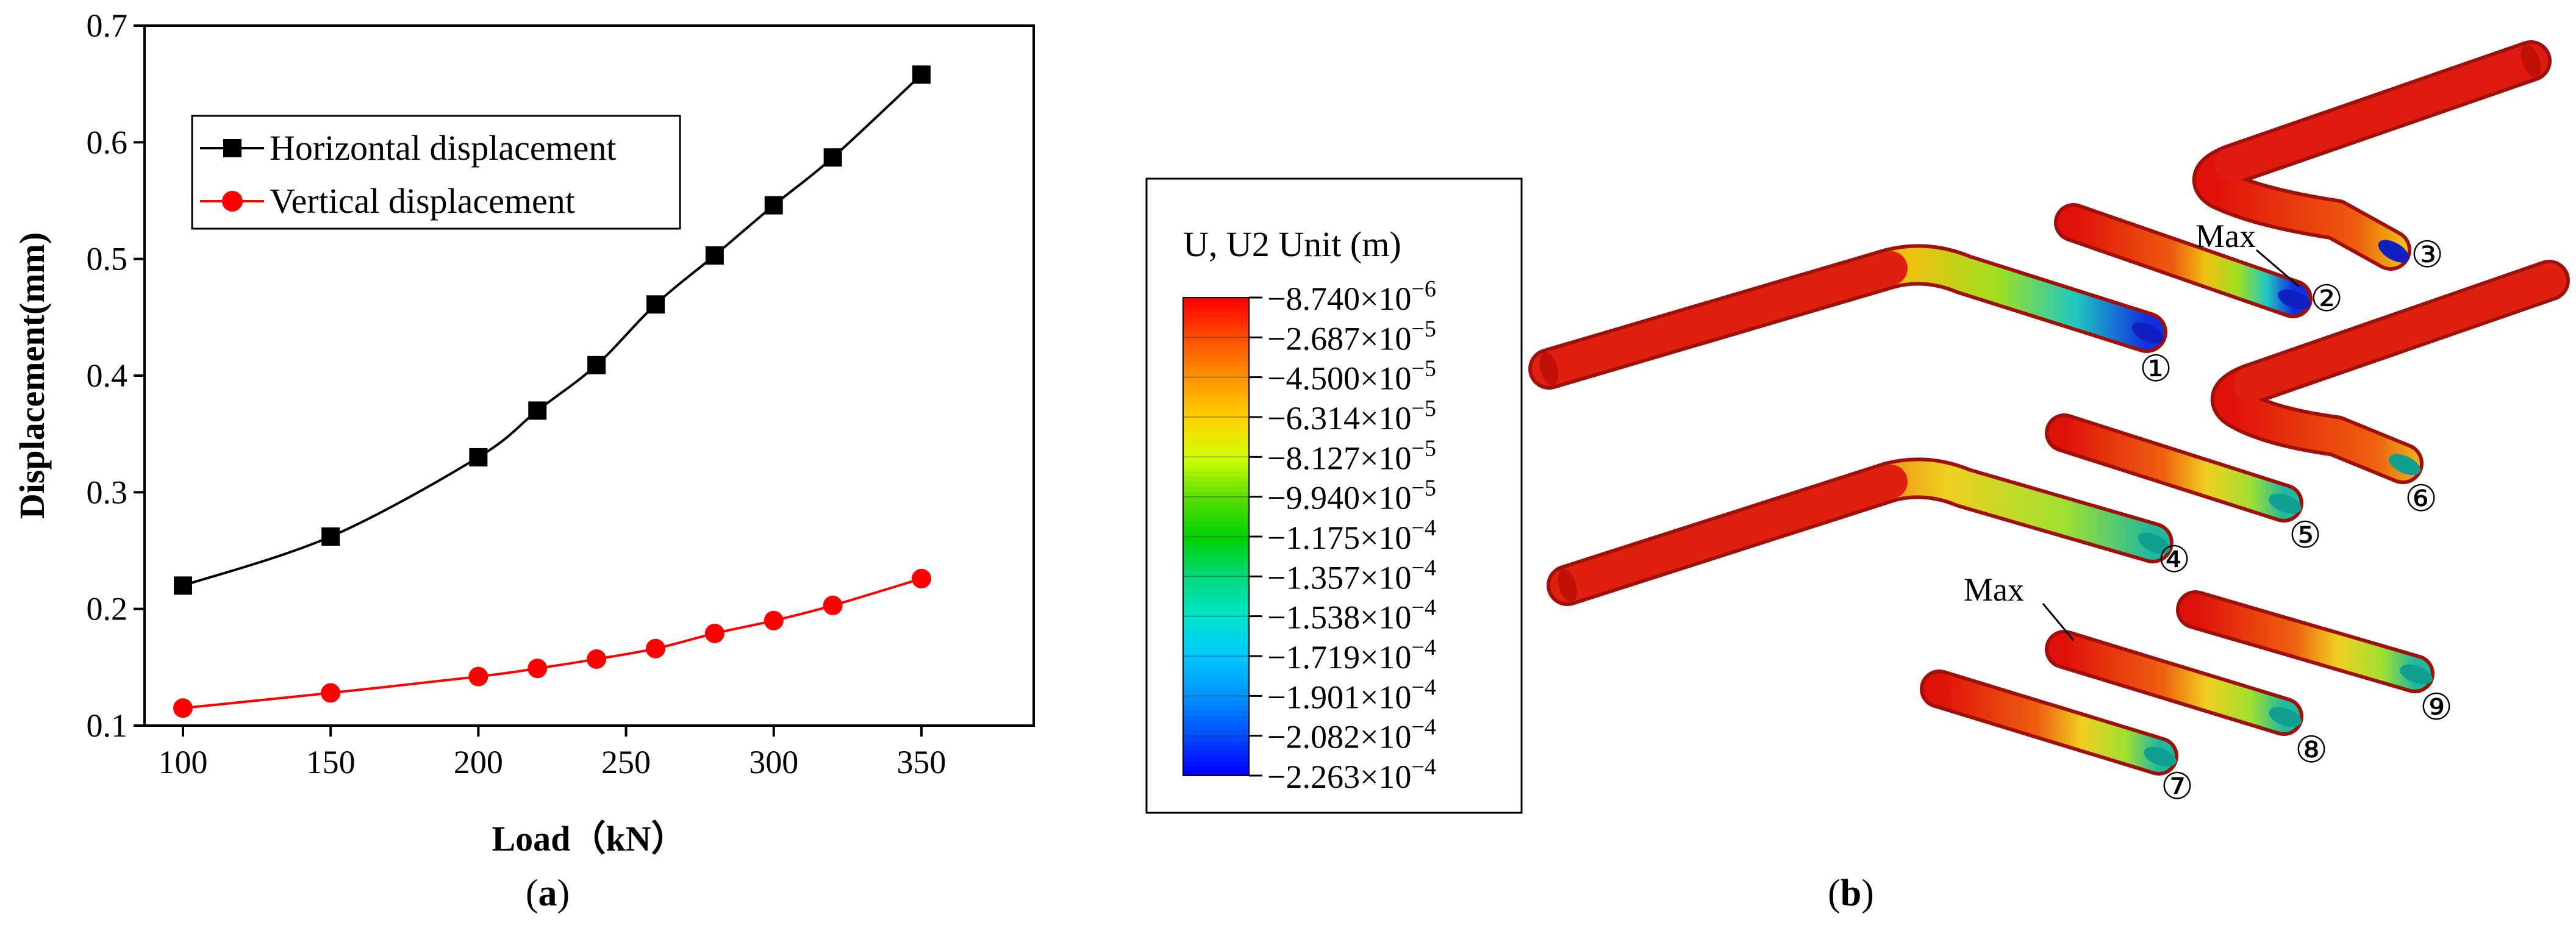  I want to click on contour-value-label: −4.500×10⁻⁵, so click(1351, 376).